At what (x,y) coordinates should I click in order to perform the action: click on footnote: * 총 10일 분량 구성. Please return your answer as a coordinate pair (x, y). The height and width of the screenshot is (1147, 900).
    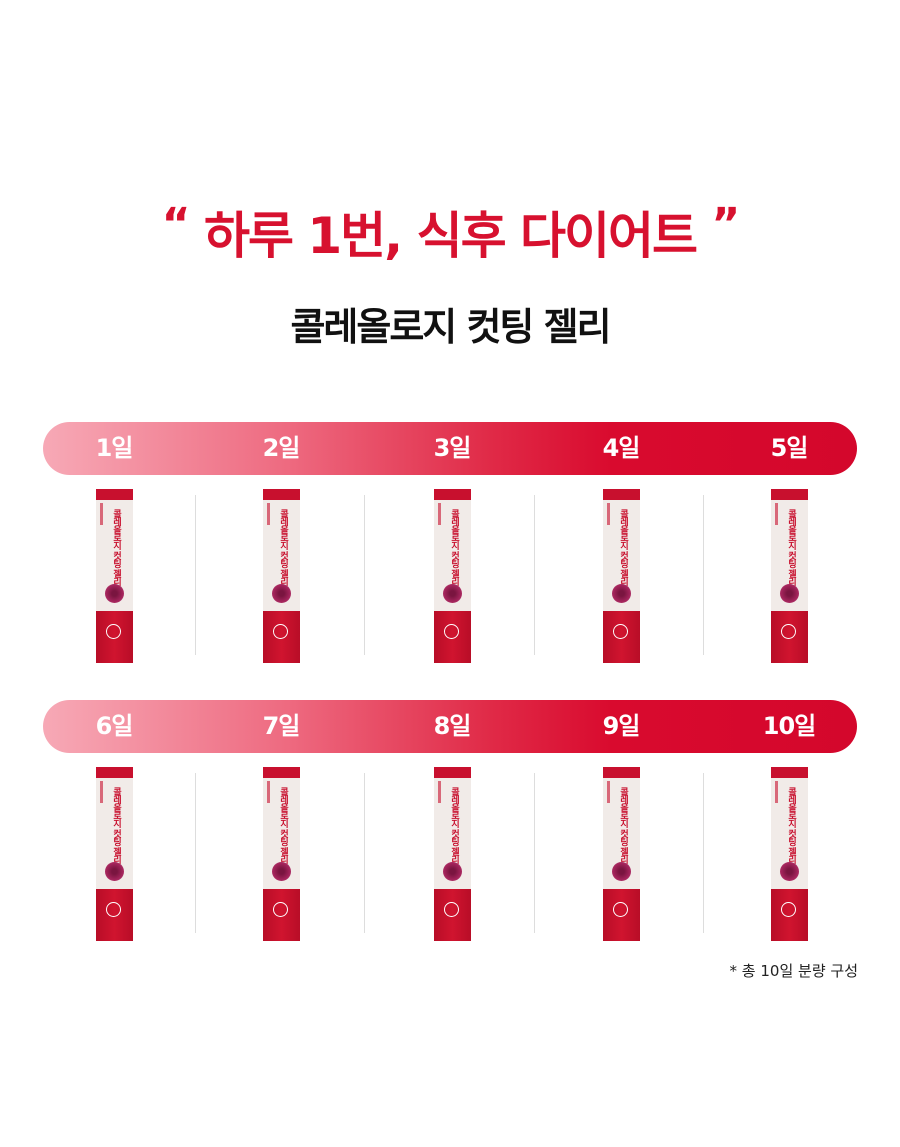
    Looking at the image, I should click on (793, 971).